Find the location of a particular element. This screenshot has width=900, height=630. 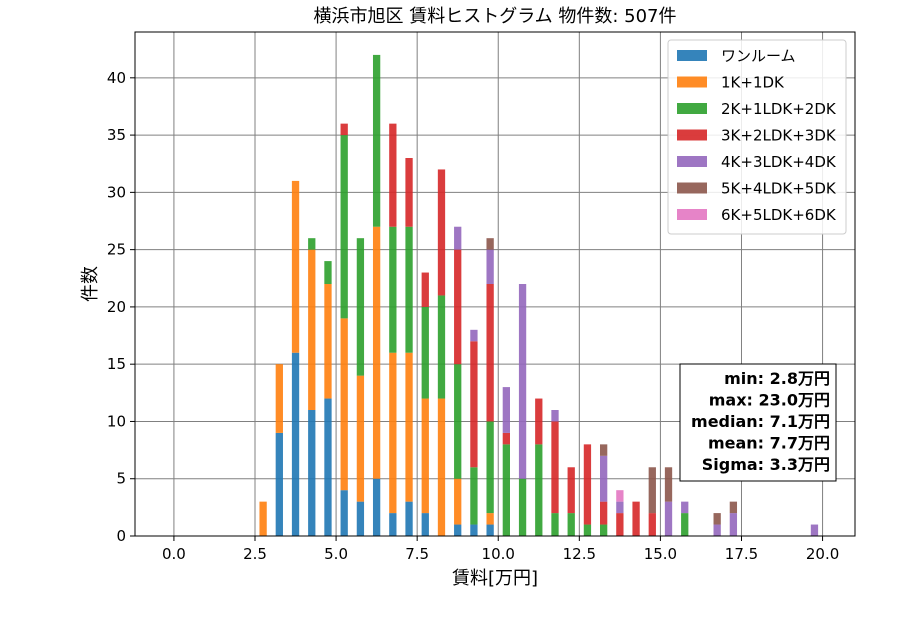

stats-line: median: 7.1万円 is located at coordinates (760, 421).